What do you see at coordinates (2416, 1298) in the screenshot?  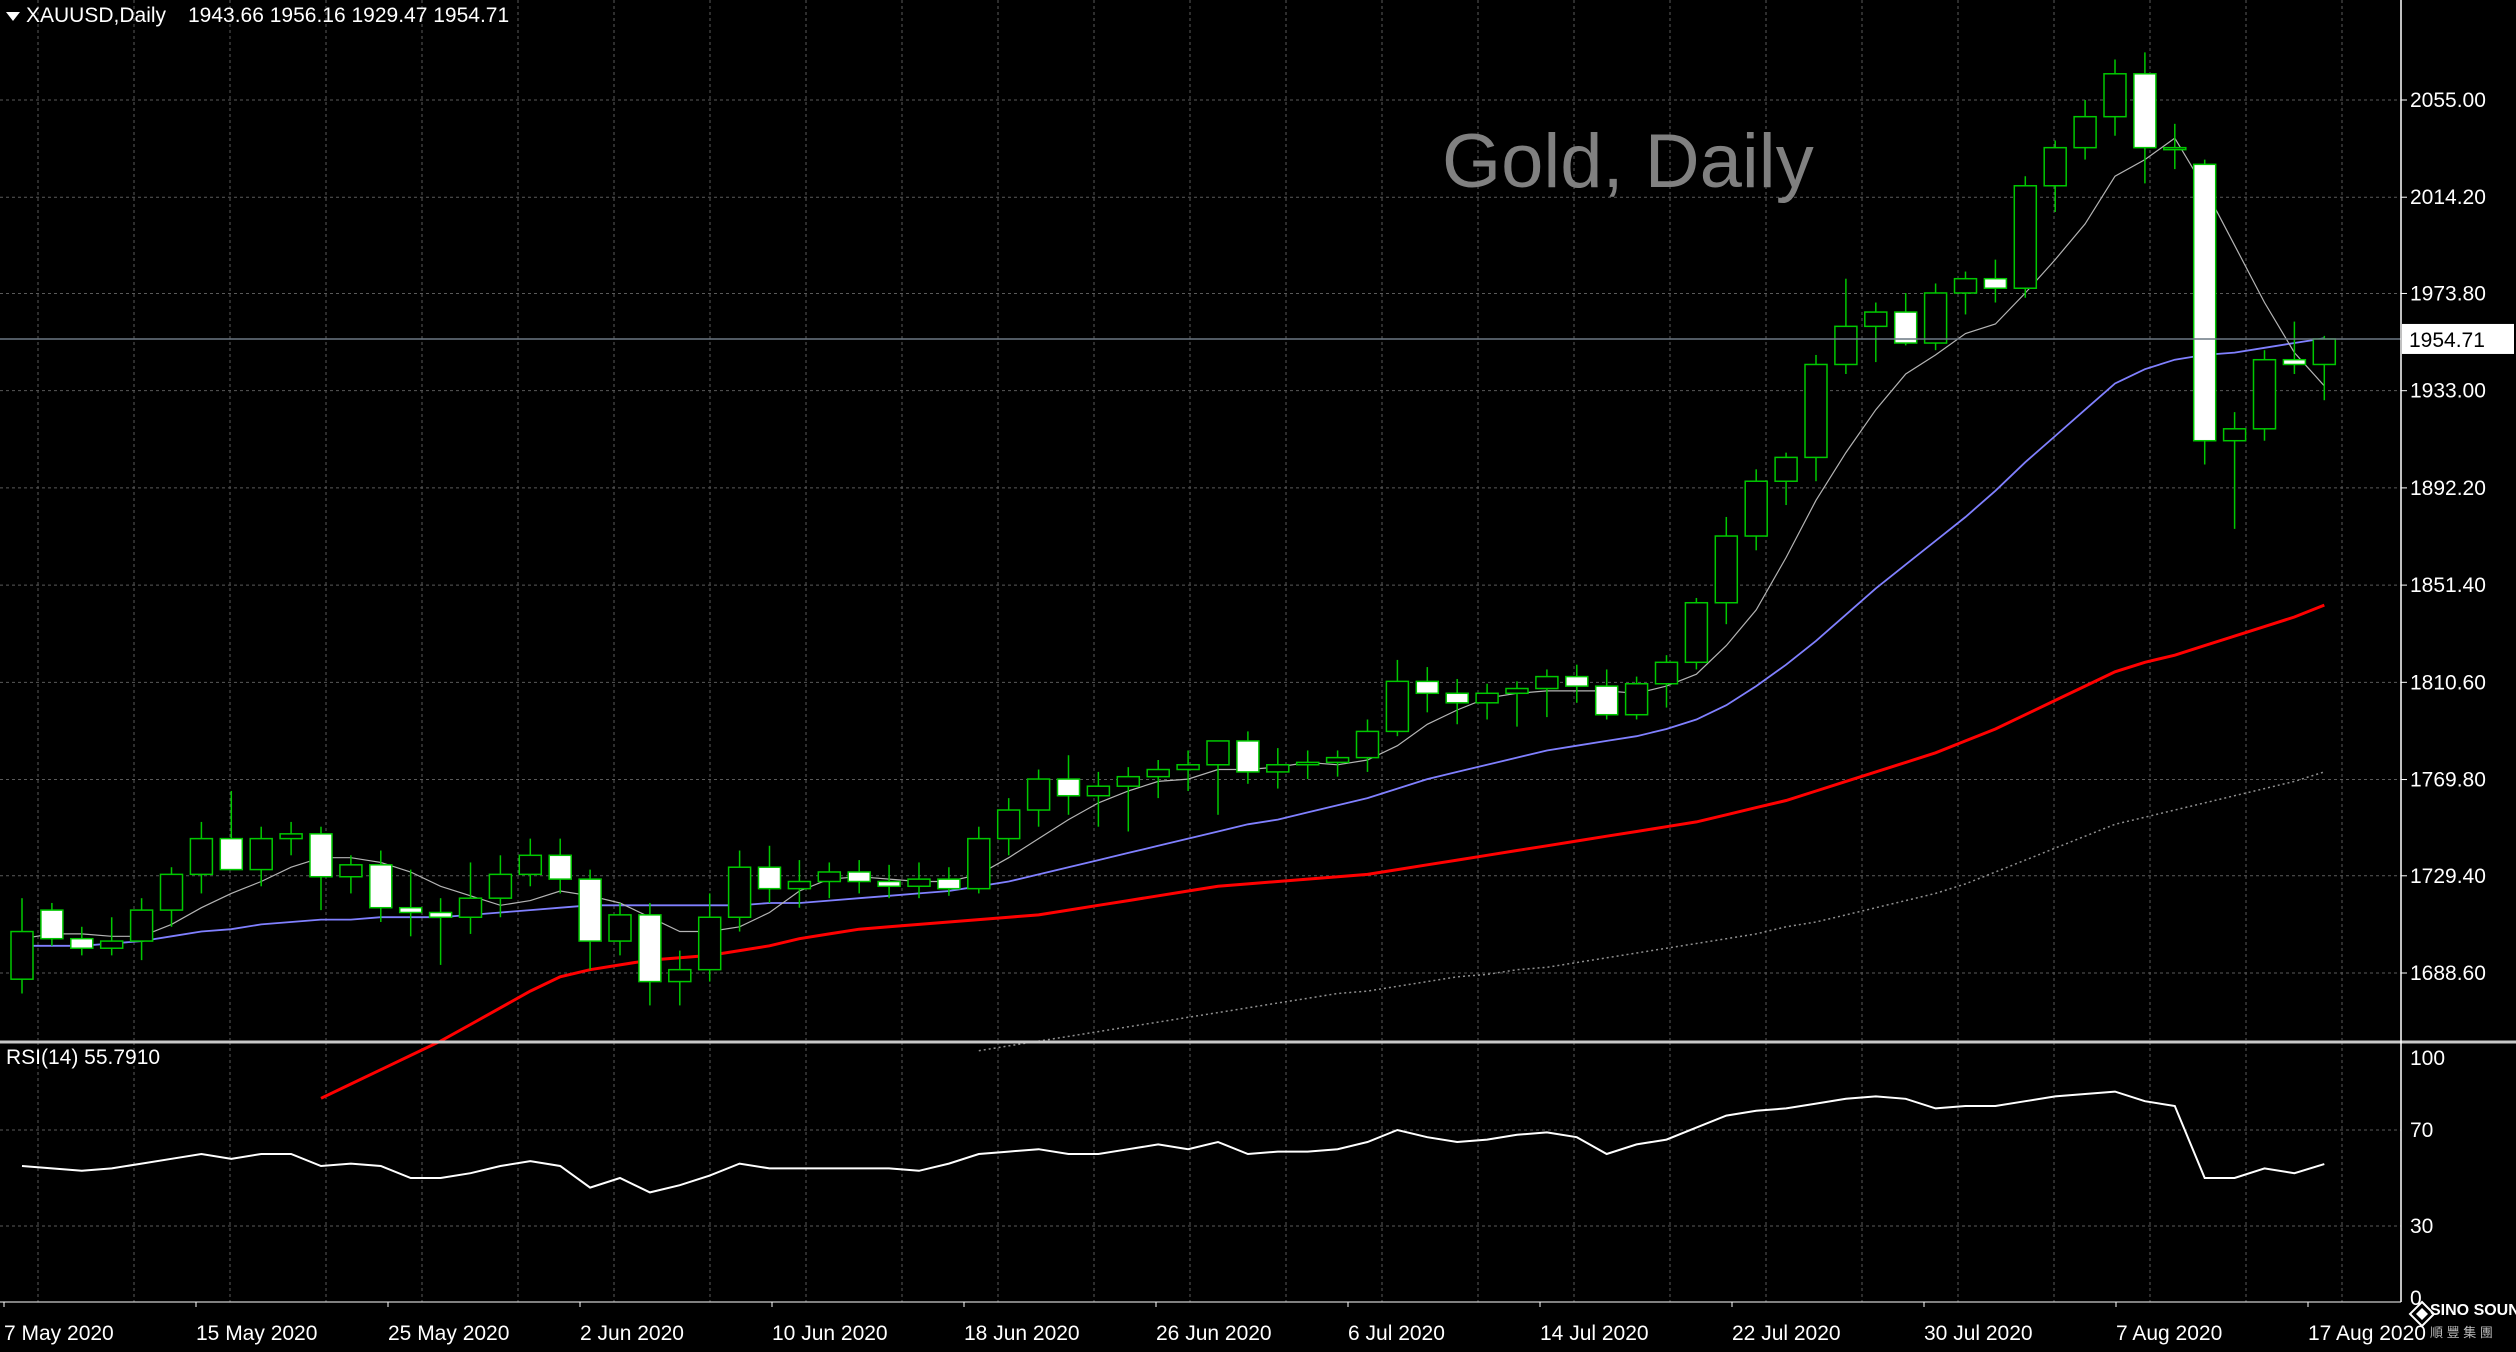 I see `rsi-level-label: 0` at bounding box center [2416, 1298].